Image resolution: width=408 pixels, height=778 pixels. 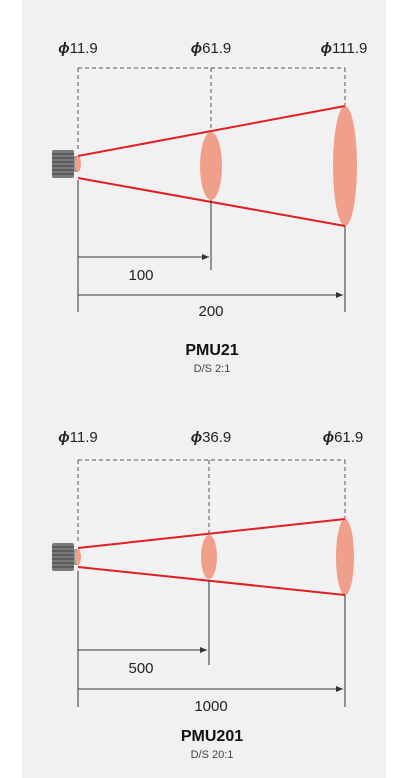 I want to click on distance-label-2: 1000, so click(x=210, y=706).